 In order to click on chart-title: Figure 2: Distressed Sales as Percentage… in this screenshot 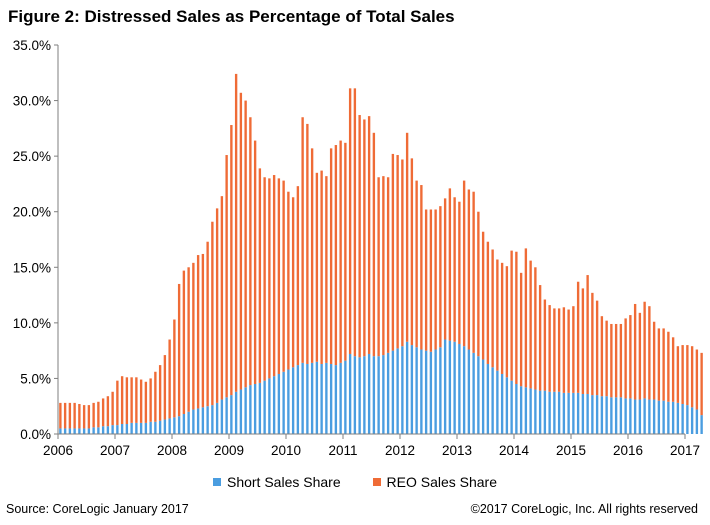, I will do `click(231, 16)`.